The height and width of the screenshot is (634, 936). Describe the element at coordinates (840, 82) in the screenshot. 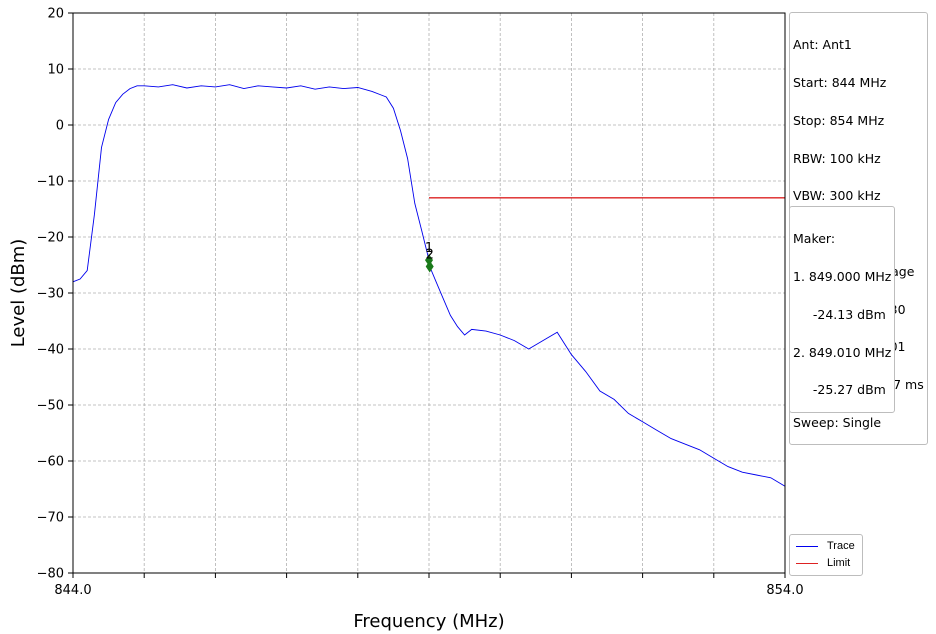

I see `info-line-start: Start: 844 MHz` at that location.